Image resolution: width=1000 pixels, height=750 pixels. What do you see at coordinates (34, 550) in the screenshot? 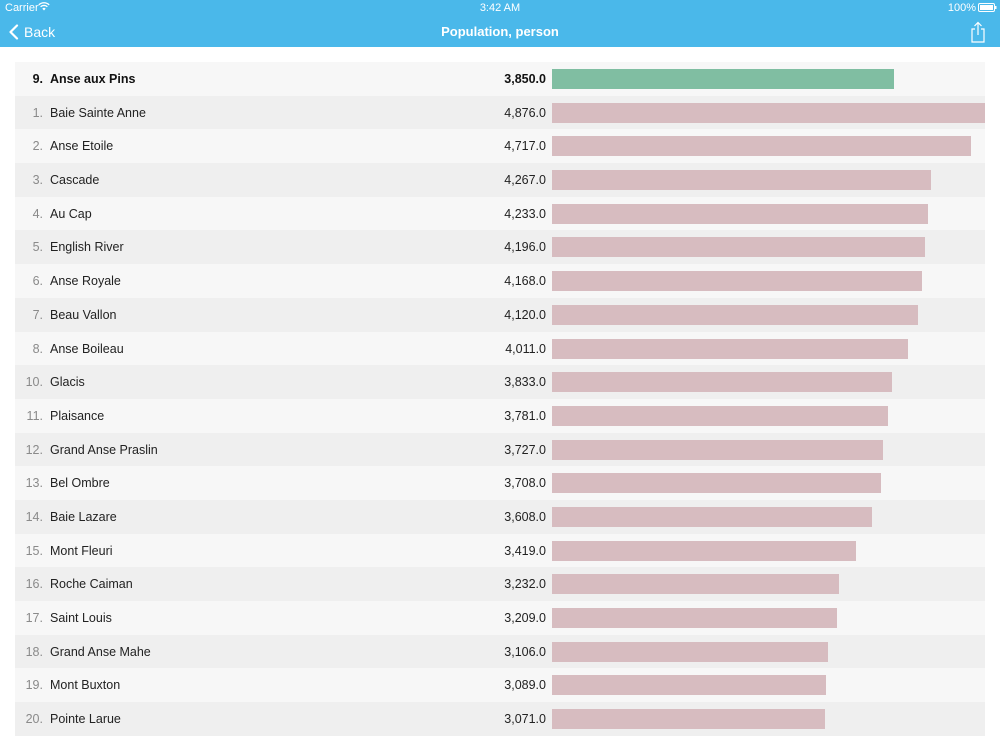
I see `rank-label: 15.` at bounding box center [34, 550].